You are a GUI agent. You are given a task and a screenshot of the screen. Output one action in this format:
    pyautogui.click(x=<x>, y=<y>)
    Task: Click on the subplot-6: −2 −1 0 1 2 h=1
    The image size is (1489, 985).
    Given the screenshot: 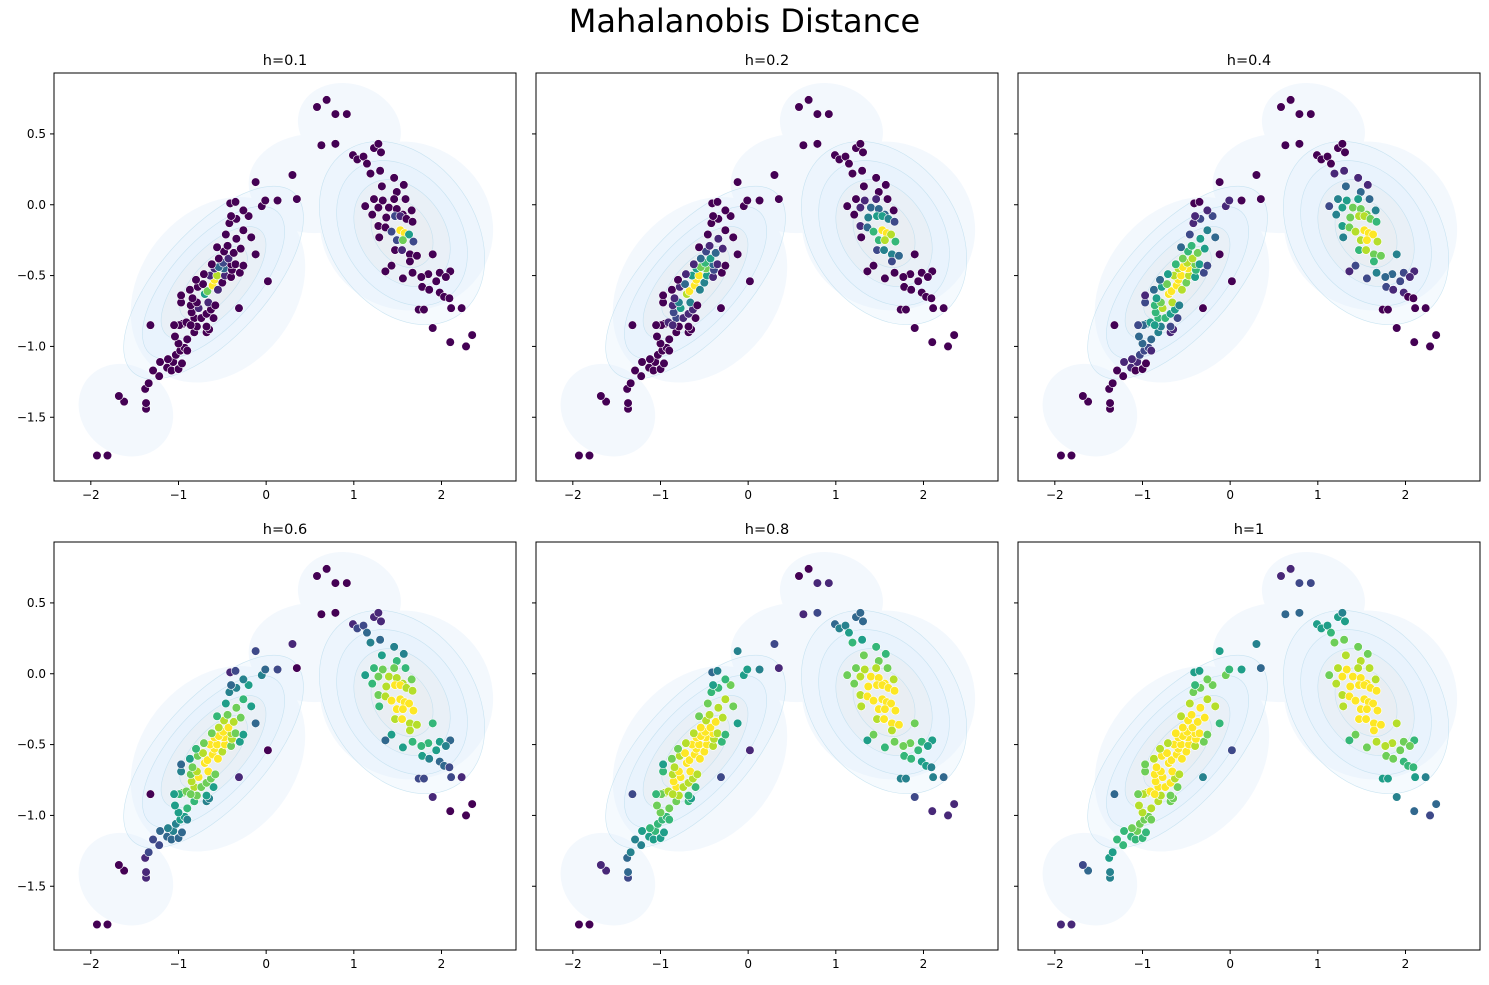 What is the action you would take?
    pyautogui.click(x=1247, y=746)
    